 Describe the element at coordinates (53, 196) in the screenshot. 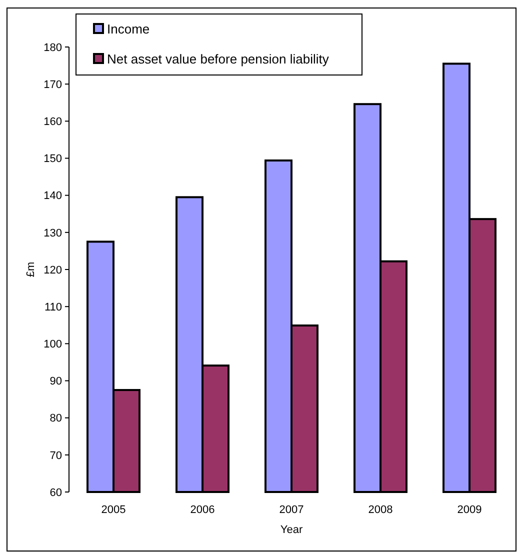

I see `y-tick-label: 140` at that location.